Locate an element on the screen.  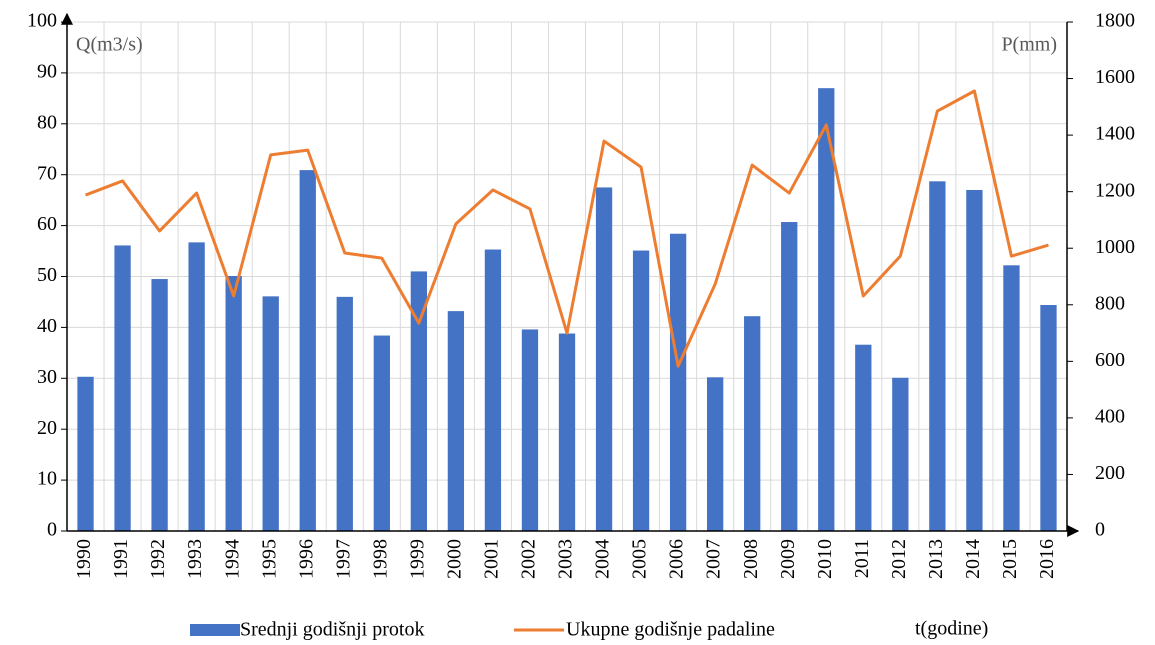
y2-tick-label: 0 is located at coordinates (1100, 530).